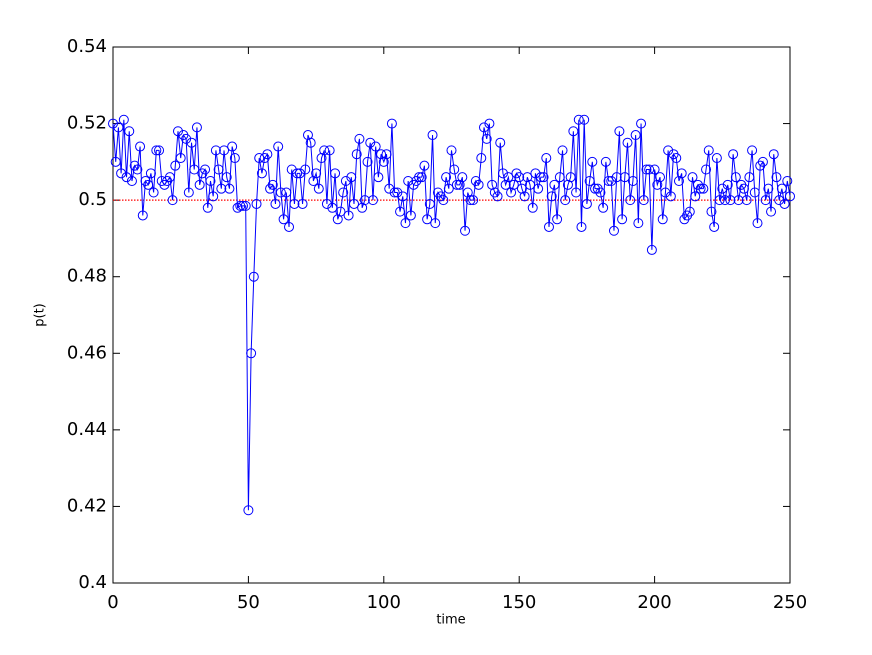 This screenshot has width=872, height=655. I want to click on y-tick-label: 0.5, so click(92, 199).